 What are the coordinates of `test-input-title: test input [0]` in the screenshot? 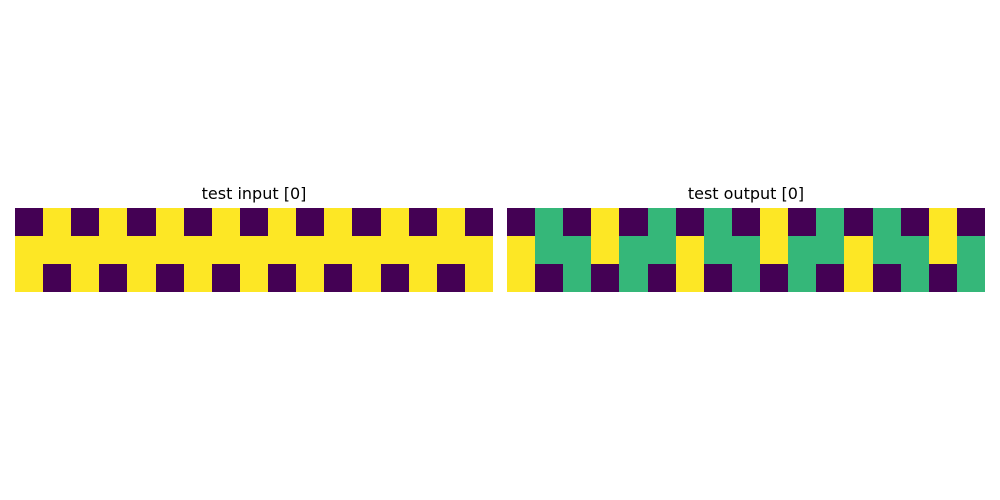 It's located at (254, 193).